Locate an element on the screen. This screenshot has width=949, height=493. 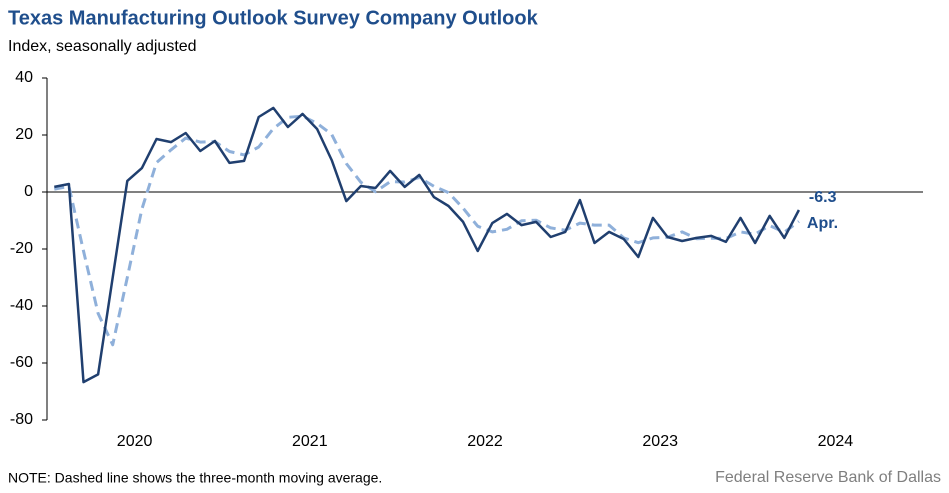
y-tick-label: -80 is located at coordinates (21, 419).